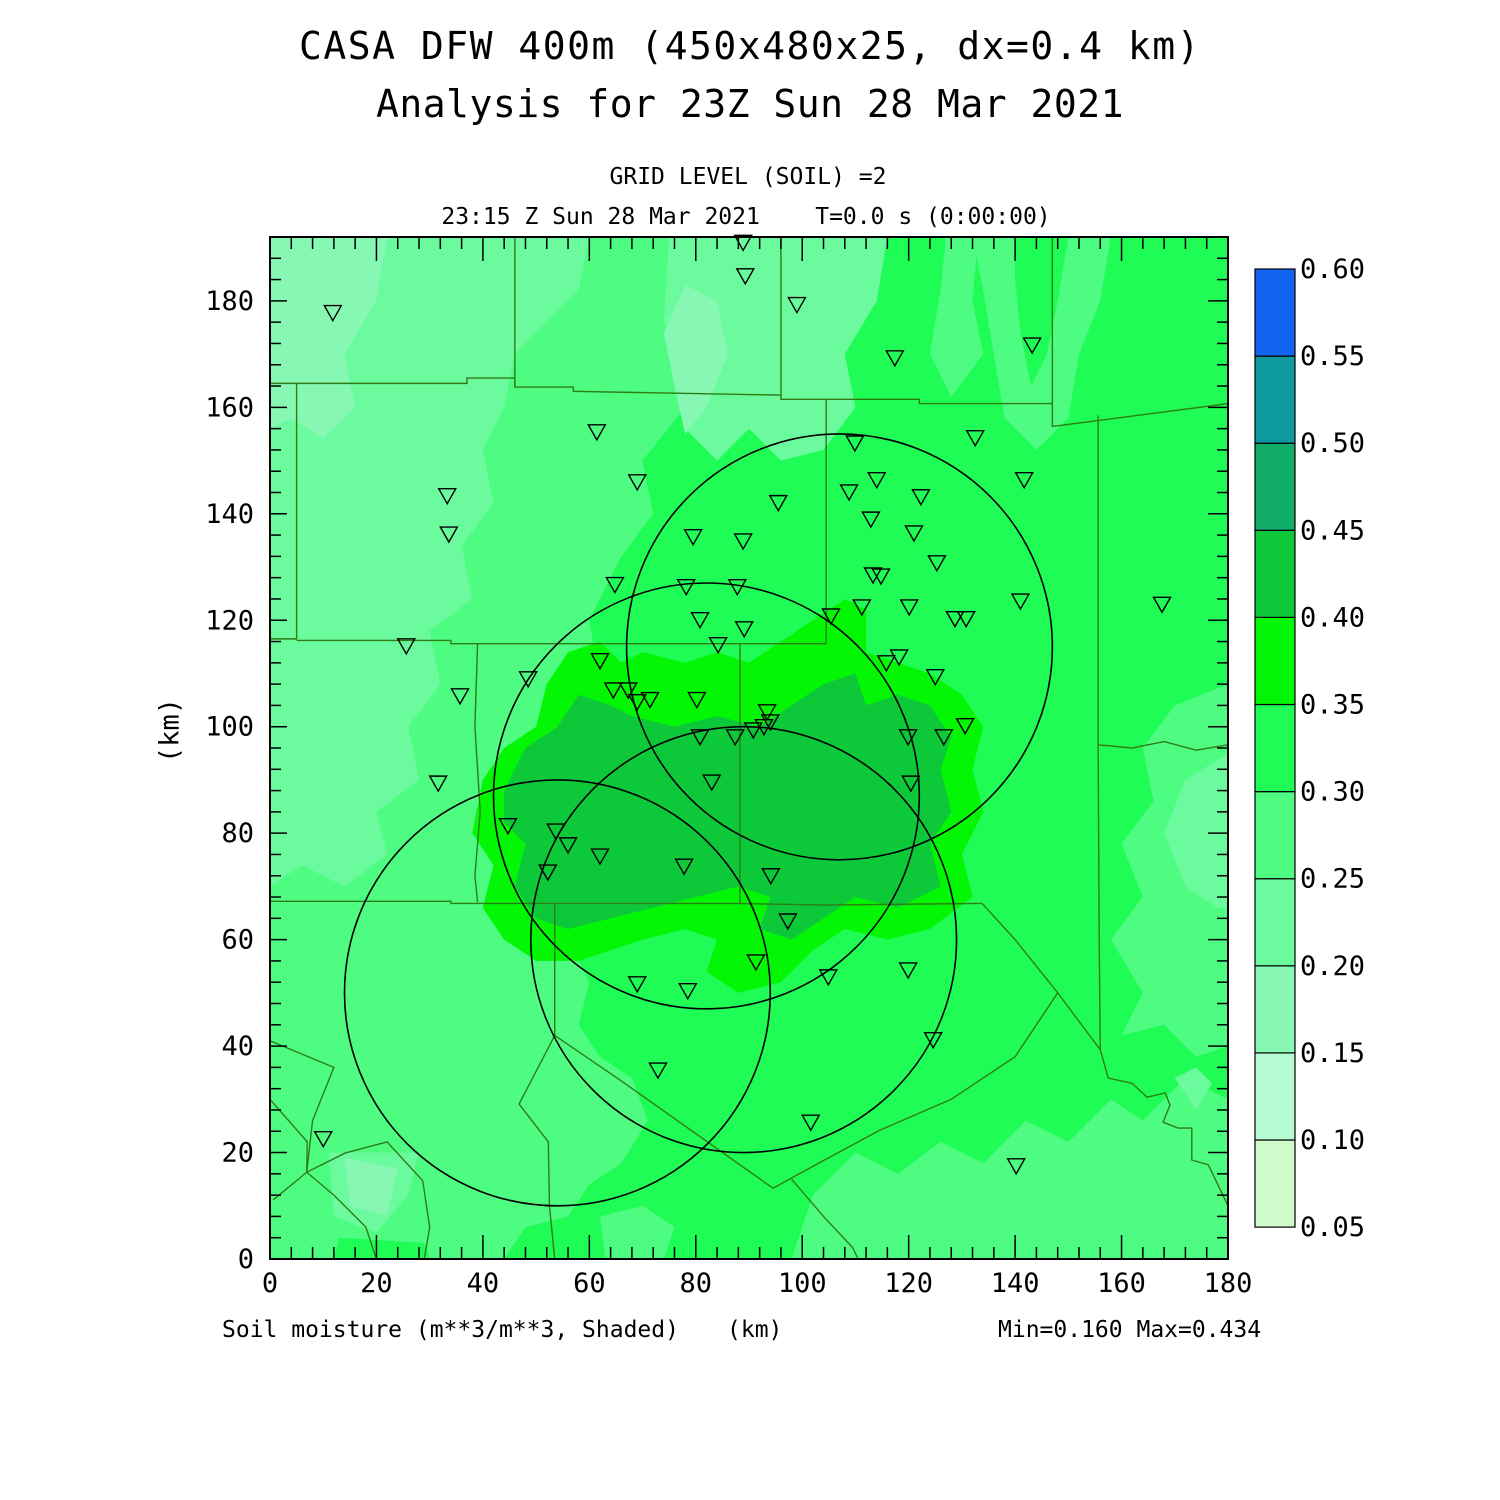 The image size is (1500, 1500). What do you see at coordinates (1228, 1283) in the screenshot?
I see `x-tick-label: 180` at bounding box center [1228, 1283].